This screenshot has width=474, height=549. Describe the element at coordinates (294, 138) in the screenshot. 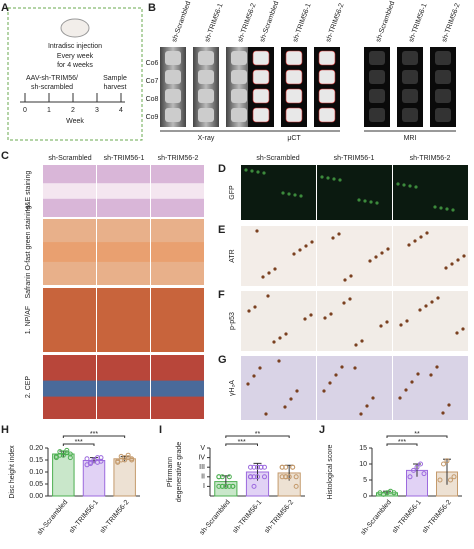

I see `group-title: μCT` at that location.